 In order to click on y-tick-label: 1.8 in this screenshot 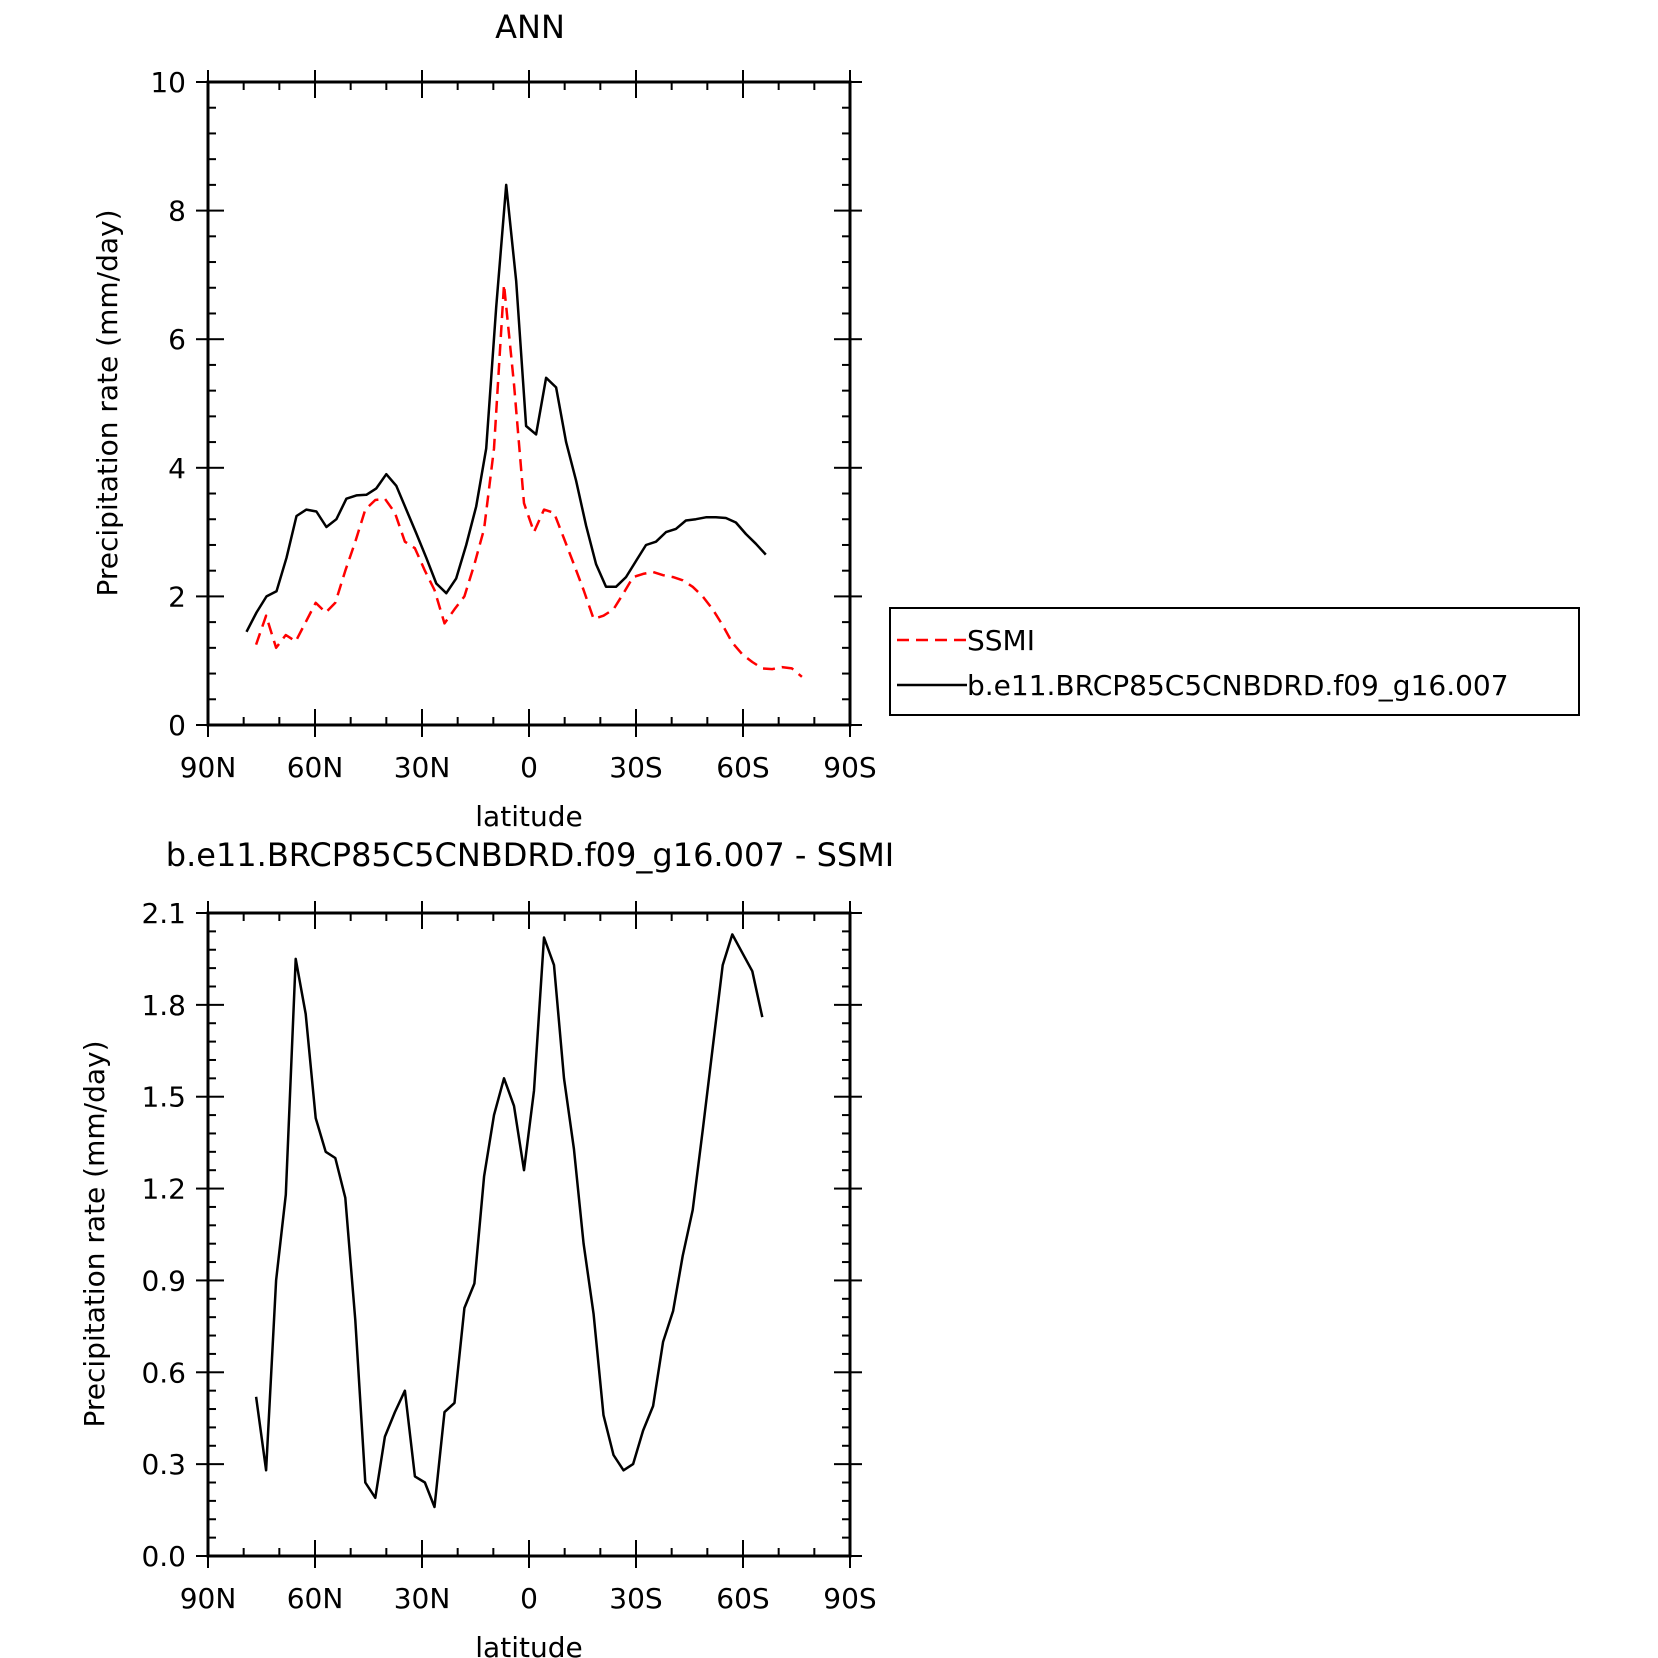, I will do `click(163, 1005)`.